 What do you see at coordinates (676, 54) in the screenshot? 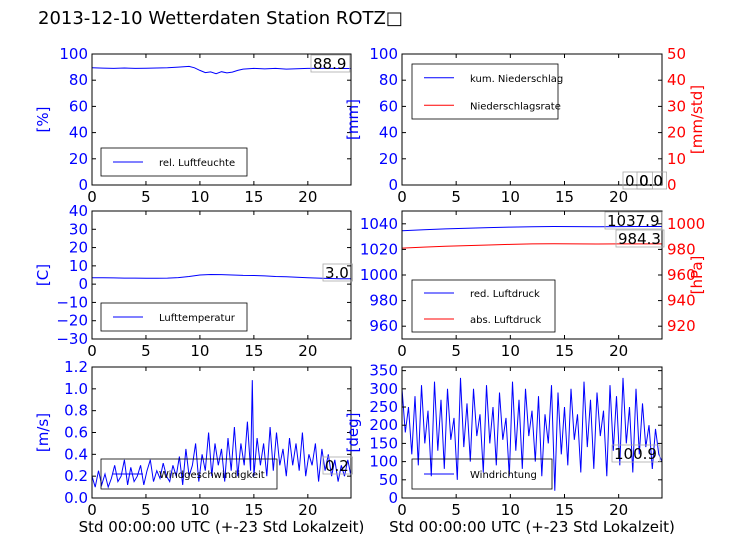
I see `y2-tick-label: 50` at bounding box center [676, 54].